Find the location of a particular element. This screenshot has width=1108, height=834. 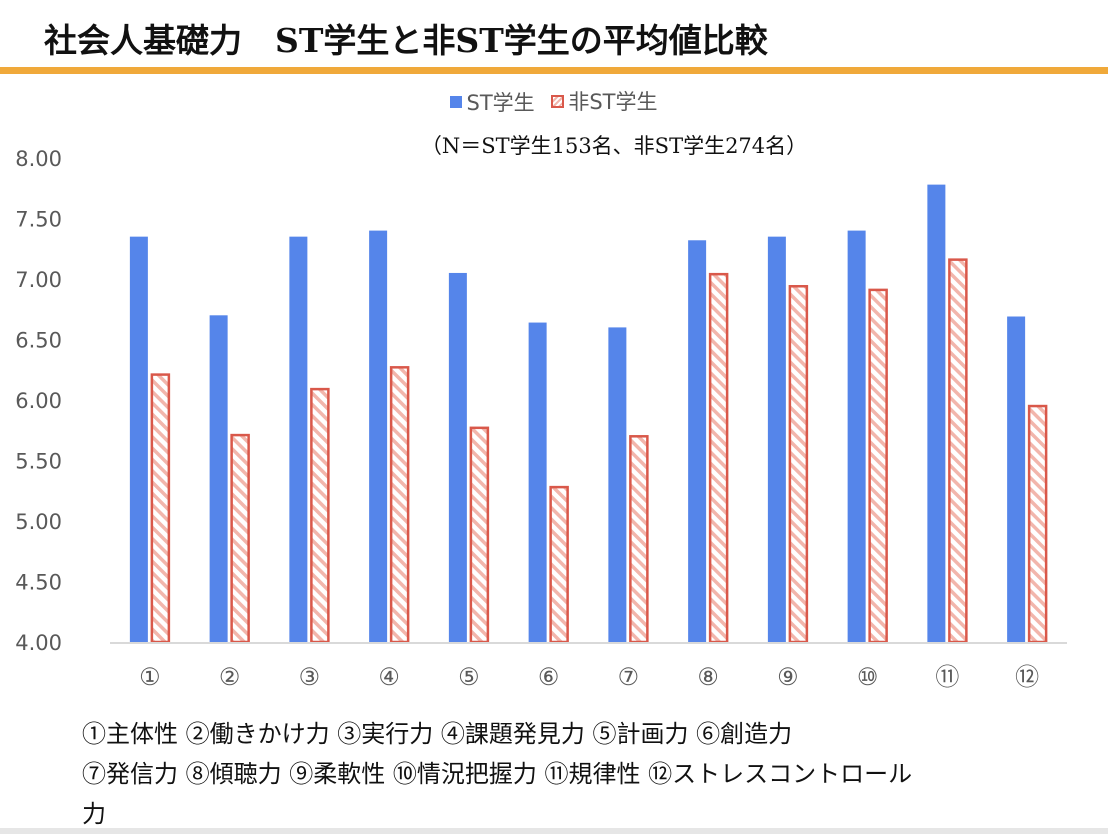

x-tick-label: ⑨ is located at coordinates (788, 677).